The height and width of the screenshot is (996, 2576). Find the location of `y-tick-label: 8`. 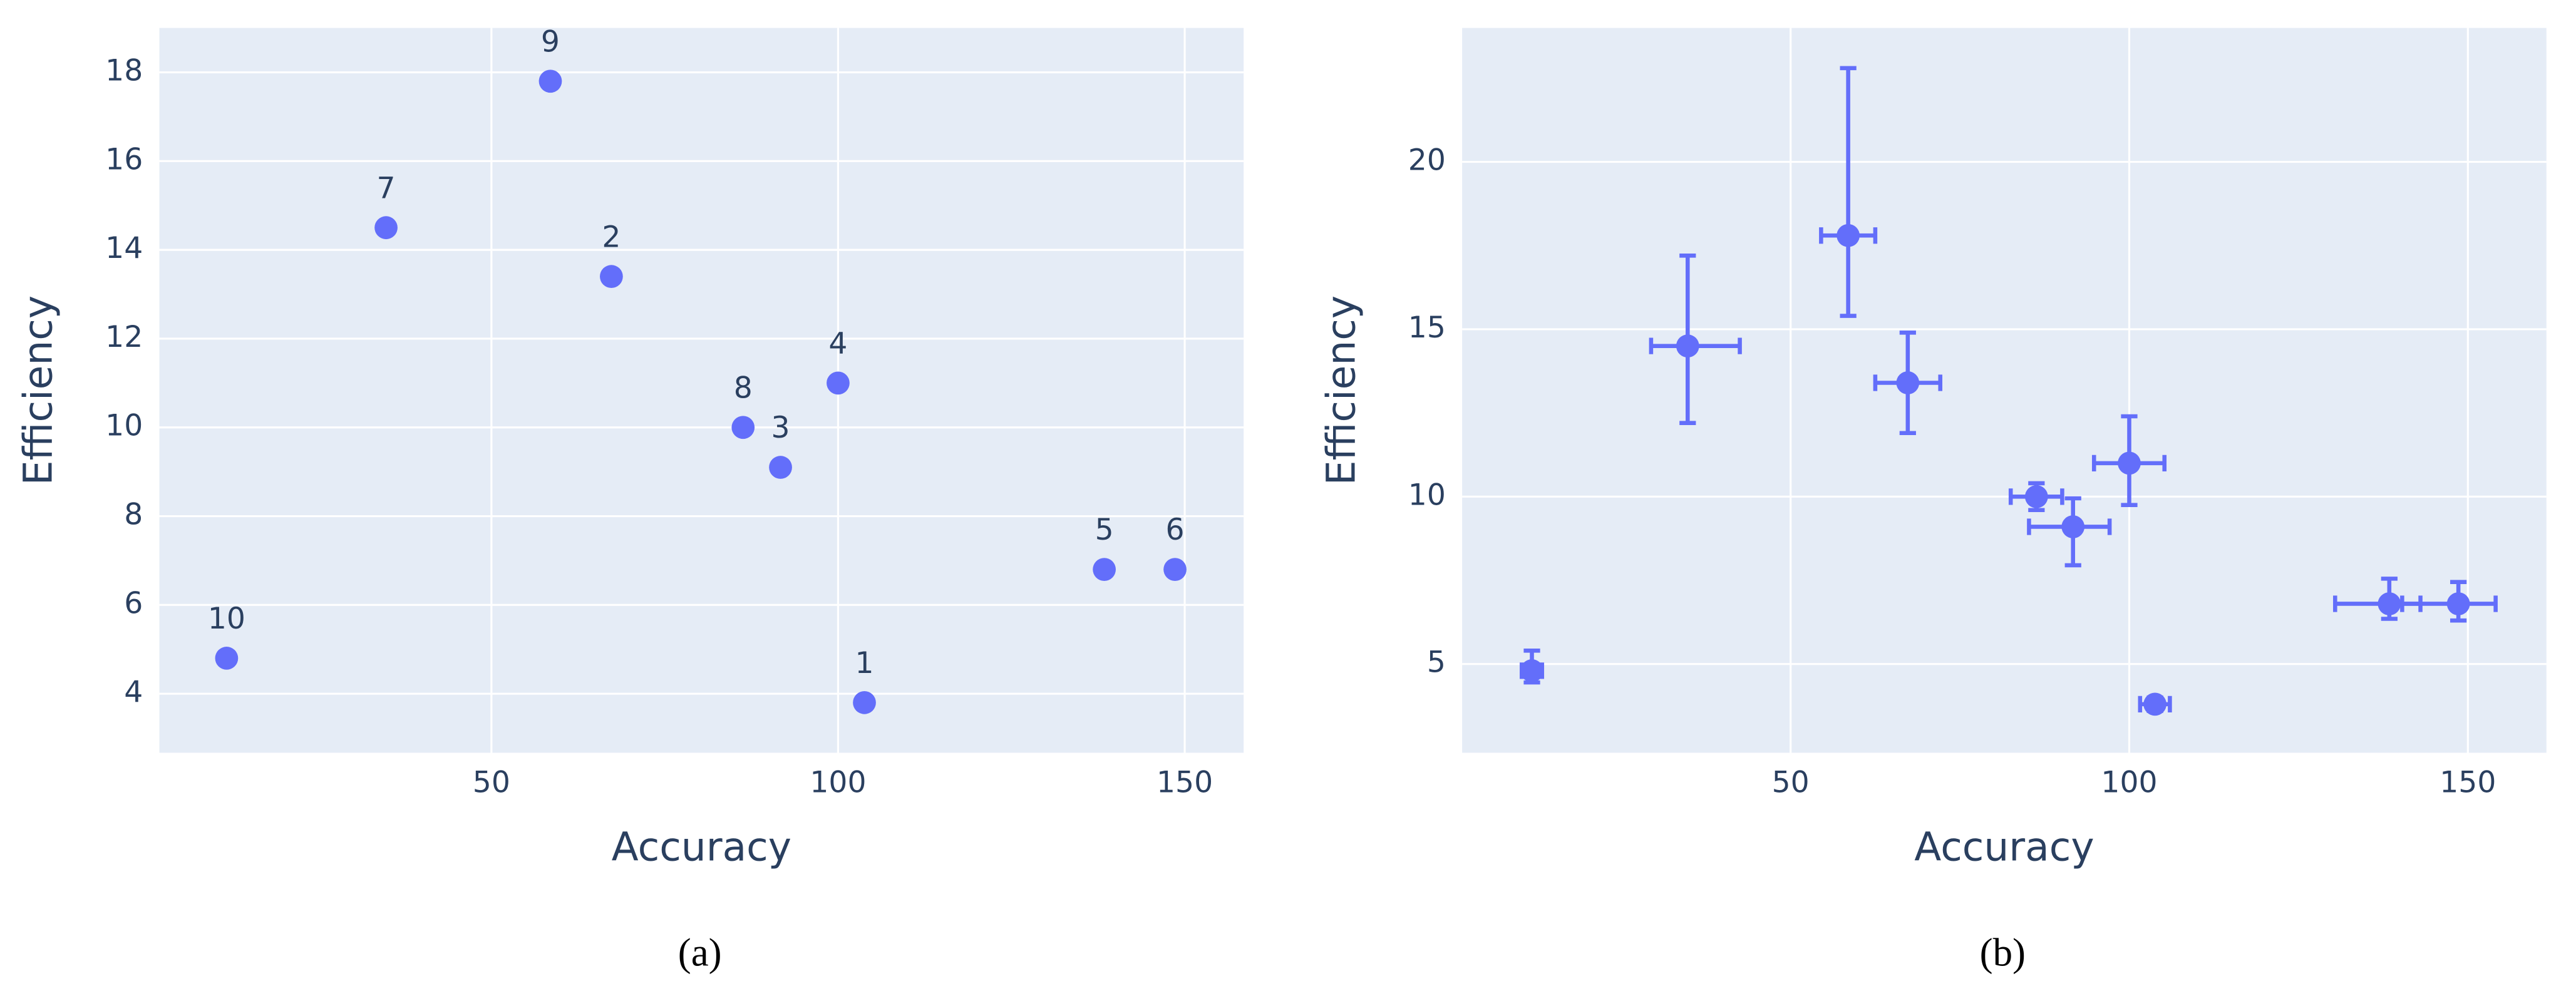

y-tick-label: 8 is located at coordinates (133, 515).